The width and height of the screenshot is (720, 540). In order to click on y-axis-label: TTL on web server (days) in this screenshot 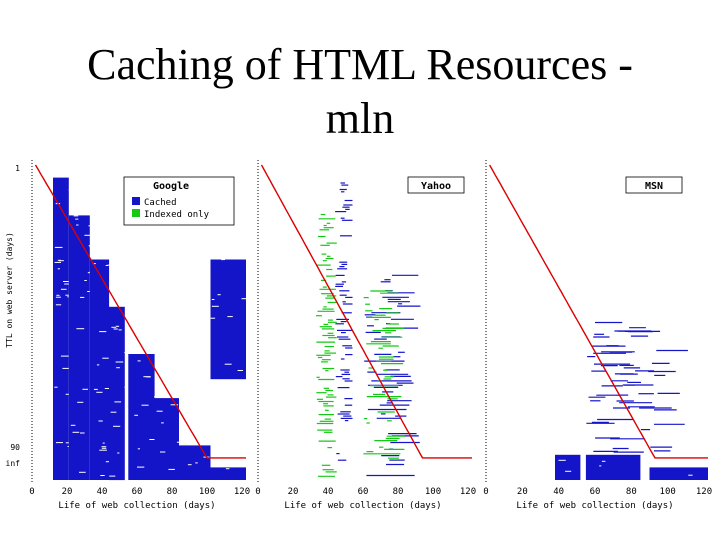, I will do `click(9, 290)`.